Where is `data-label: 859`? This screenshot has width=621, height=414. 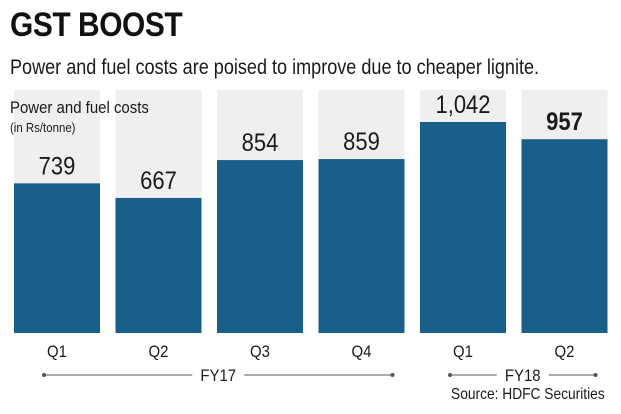
data-label: 859 is located at coordinates (361, 142).